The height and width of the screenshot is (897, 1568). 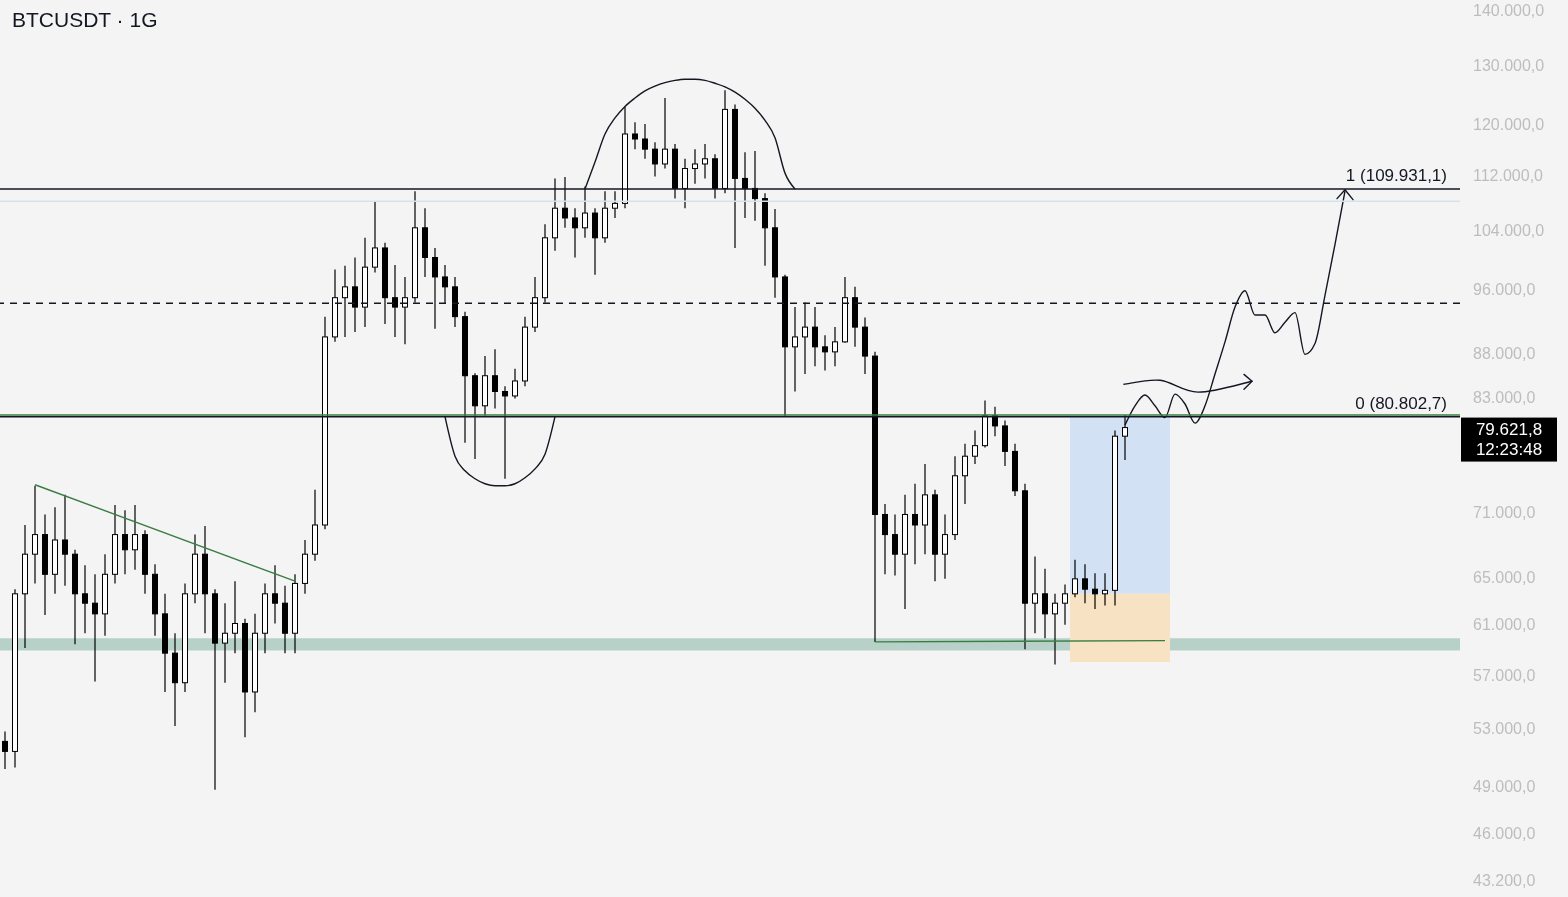 What do you see at coordinates (85, 19) in the screenshot?
I see `chart-title: BTCUSDT · 1G` at bounding box center [85, 19].